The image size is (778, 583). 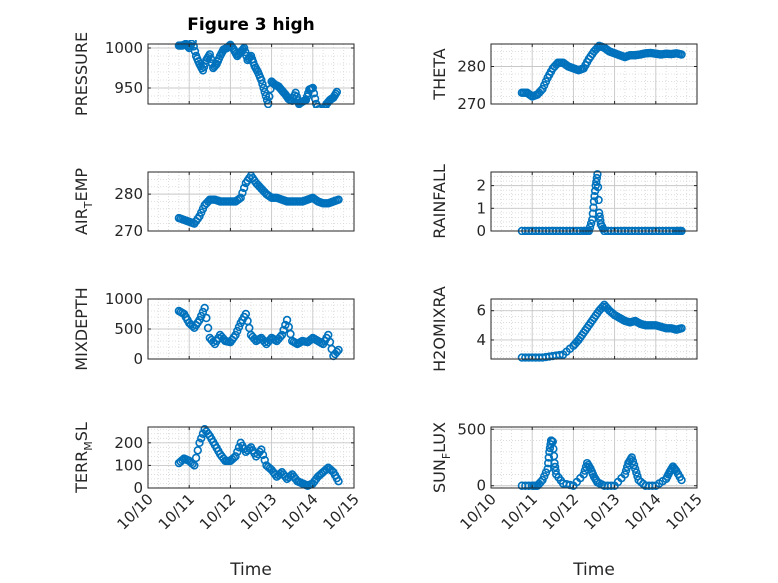 What do you see at coordinates (217, 511) in the screenshot?
I see `x-tick-label: 10/12` at bounding box center [217, 511].